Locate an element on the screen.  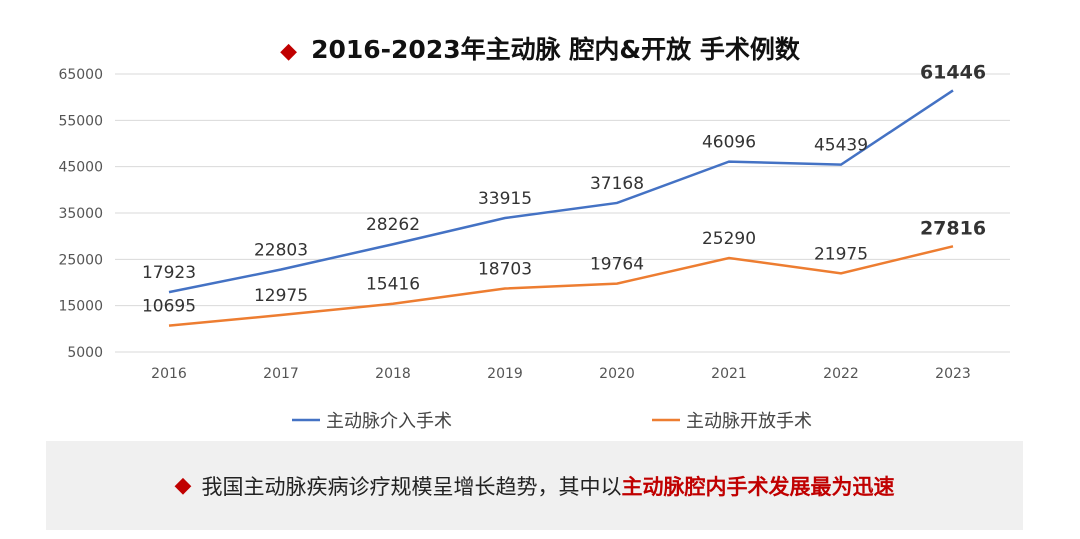
summary-note: ◆ 我国主动脉疾病诊疗规模呈增长趋势，其中以 主动脉腔内手术发展最为迅速 is located at coordinates (534, 485).